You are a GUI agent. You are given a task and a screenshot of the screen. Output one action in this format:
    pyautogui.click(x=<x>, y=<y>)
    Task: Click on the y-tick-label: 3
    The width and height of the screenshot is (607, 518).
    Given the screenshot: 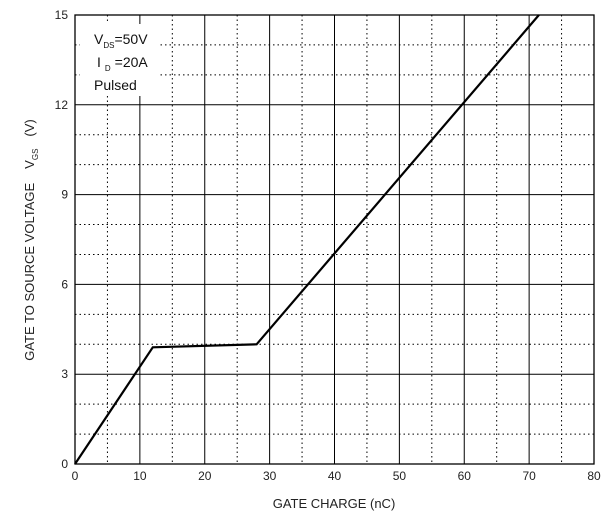 What is the action you would take?
    pyautogui.click(x=64, y=374)
    